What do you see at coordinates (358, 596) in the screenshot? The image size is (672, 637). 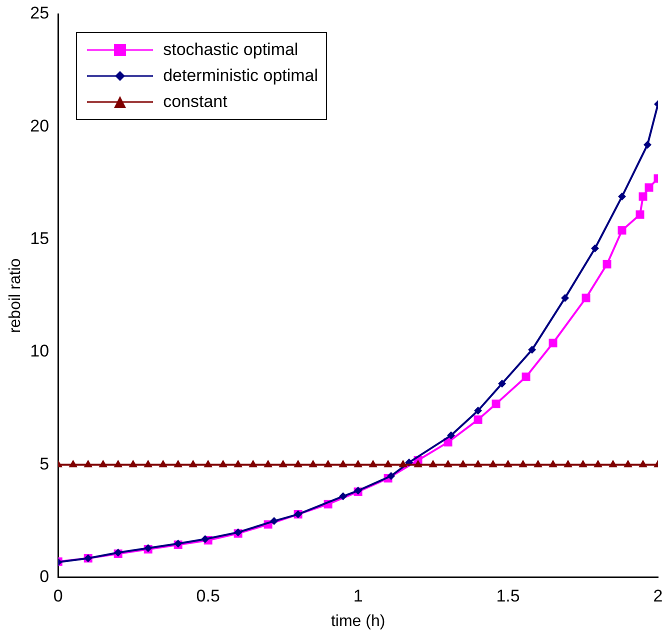 I see `x-tick-label: 1` at bounding box center [358, 596].